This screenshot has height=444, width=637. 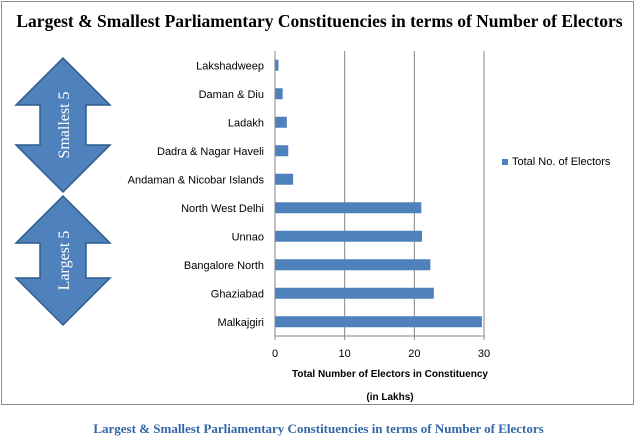 I want to click on x-tick-label: 10, so click(x=345, y=354).